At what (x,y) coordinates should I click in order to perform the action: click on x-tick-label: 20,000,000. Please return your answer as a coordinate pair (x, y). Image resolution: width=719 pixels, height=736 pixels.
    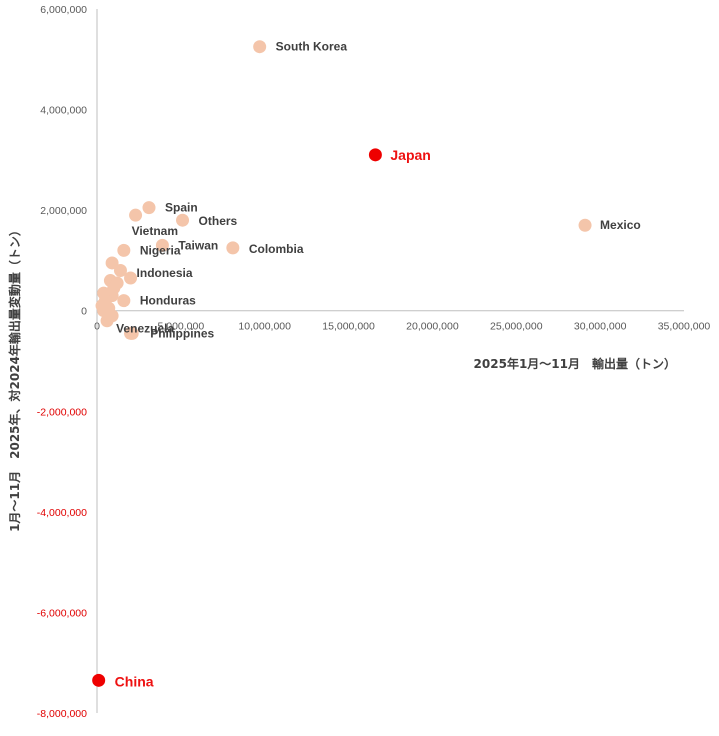
    Looking at the image, I should click on (432, 327).